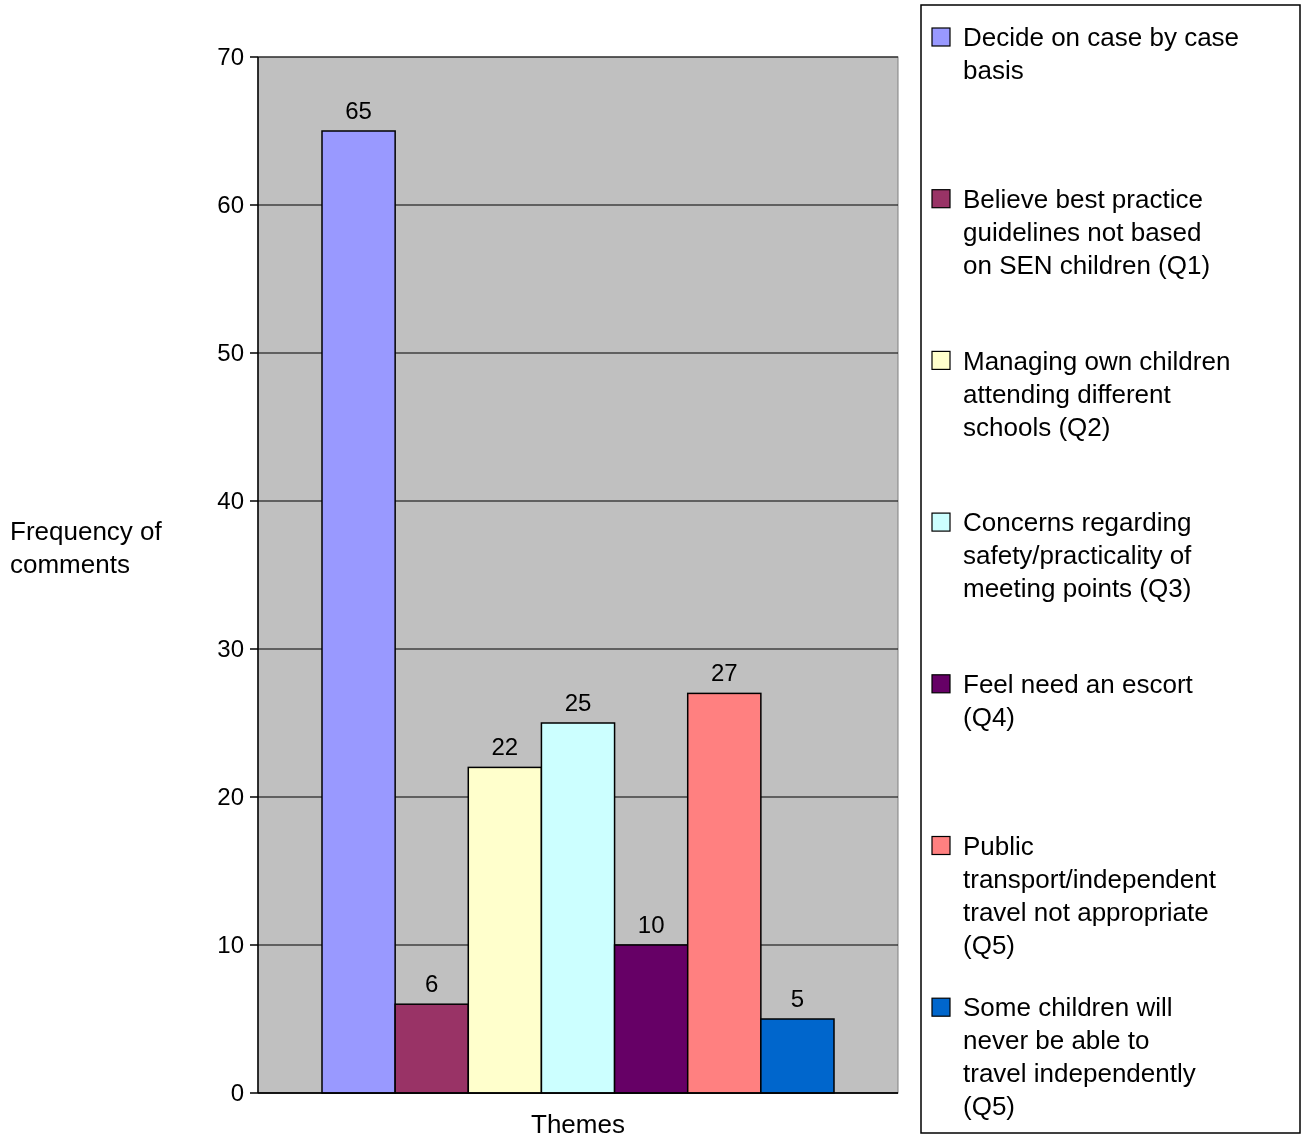  I want to click on data-label: 5, so click(797, 998).